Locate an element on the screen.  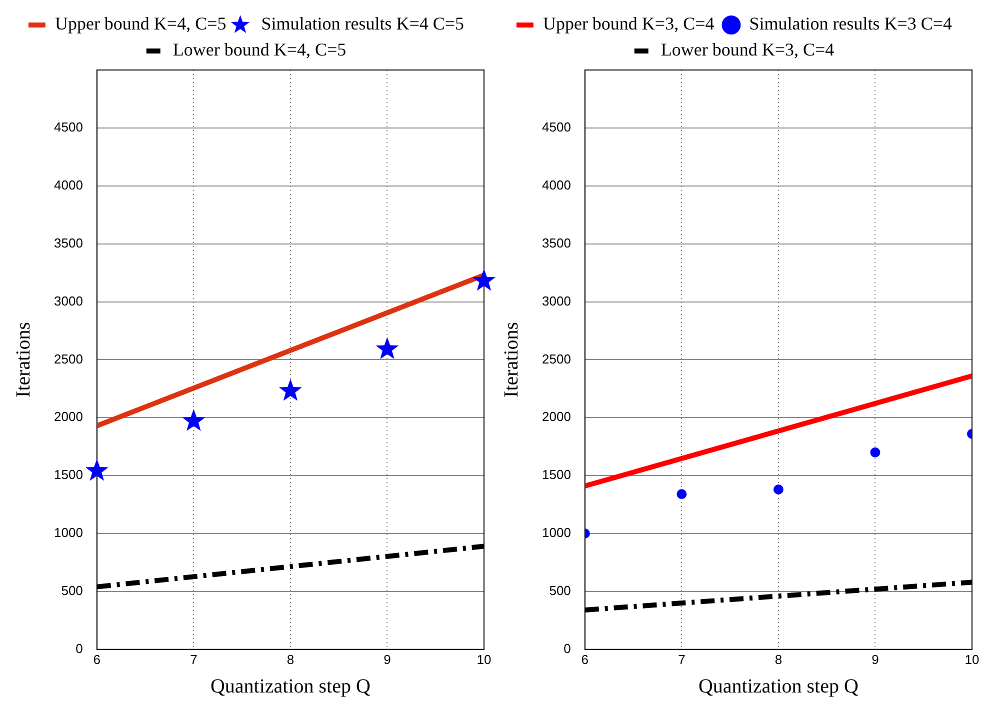
legend-label: Upper bound K=4, C=5 is located at coordinates (140, 24).